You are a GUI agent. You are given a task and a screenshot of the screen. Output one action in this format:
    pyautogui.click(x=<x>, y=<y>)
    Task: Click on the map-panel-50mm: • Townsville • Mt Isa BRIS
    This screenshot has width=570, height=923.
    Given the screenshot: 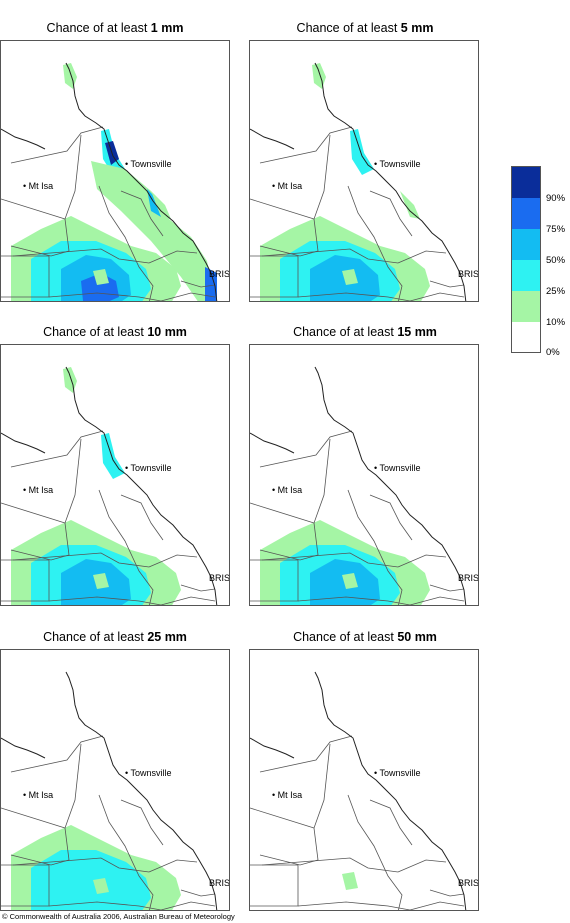 What is the action you would take?
    pyautogui.click(x=364, y=780)
    